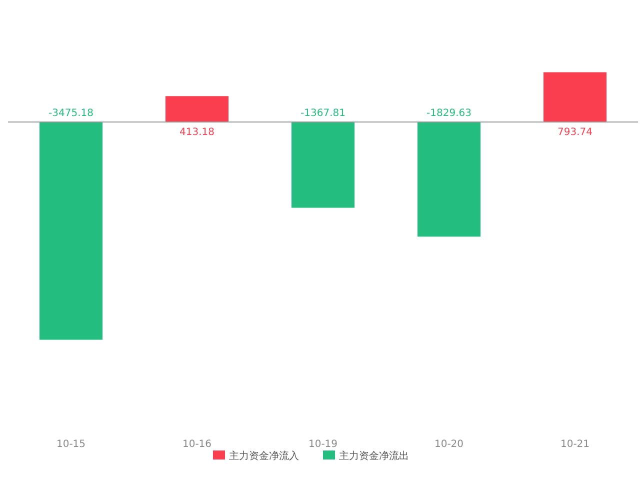  Describe the element at coordinates (197, 132) in the screenshot. I see `data-label: 413.18` at that location.